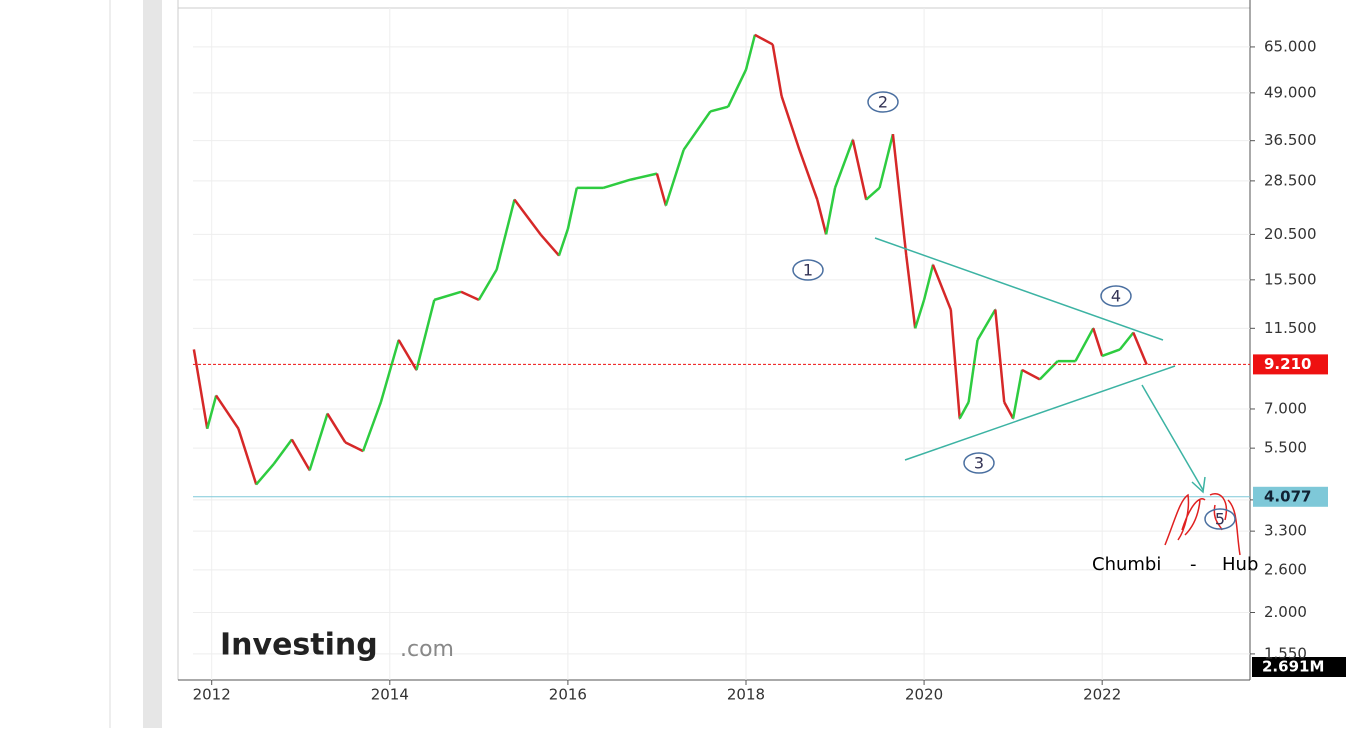  What do you see at coordinates (1290, 180) in the screenshot?
I see `y-tick-label: 28.500` at bounding box center [1290, 180].